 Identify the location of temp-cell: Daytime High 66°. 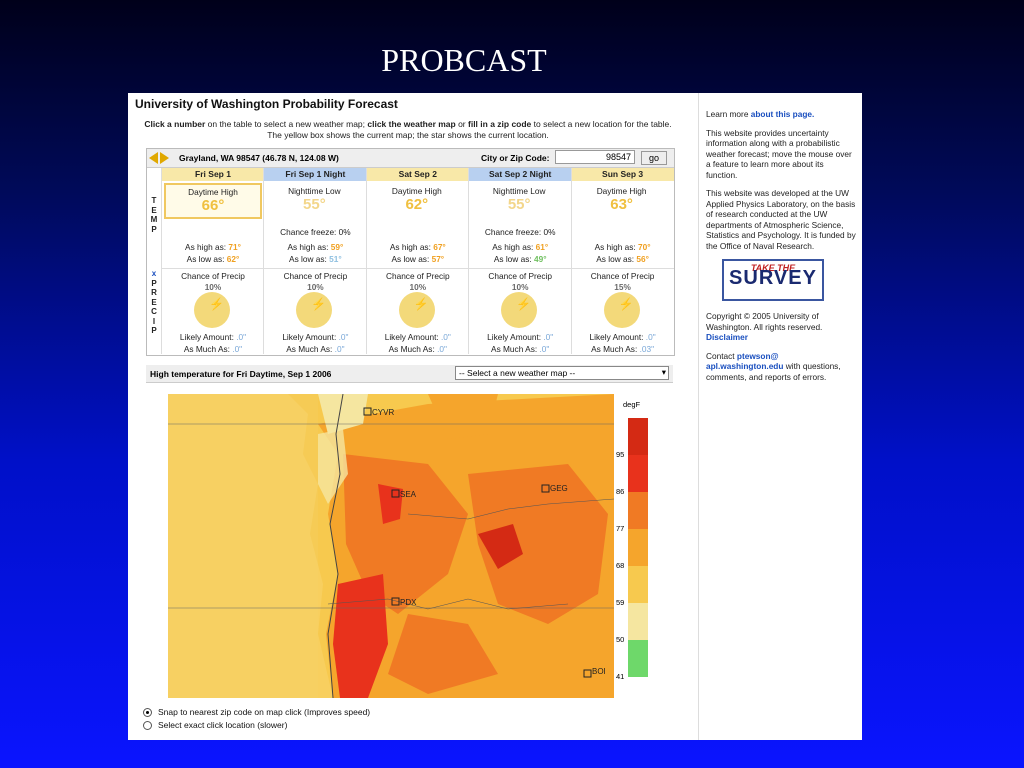
(213, 201).